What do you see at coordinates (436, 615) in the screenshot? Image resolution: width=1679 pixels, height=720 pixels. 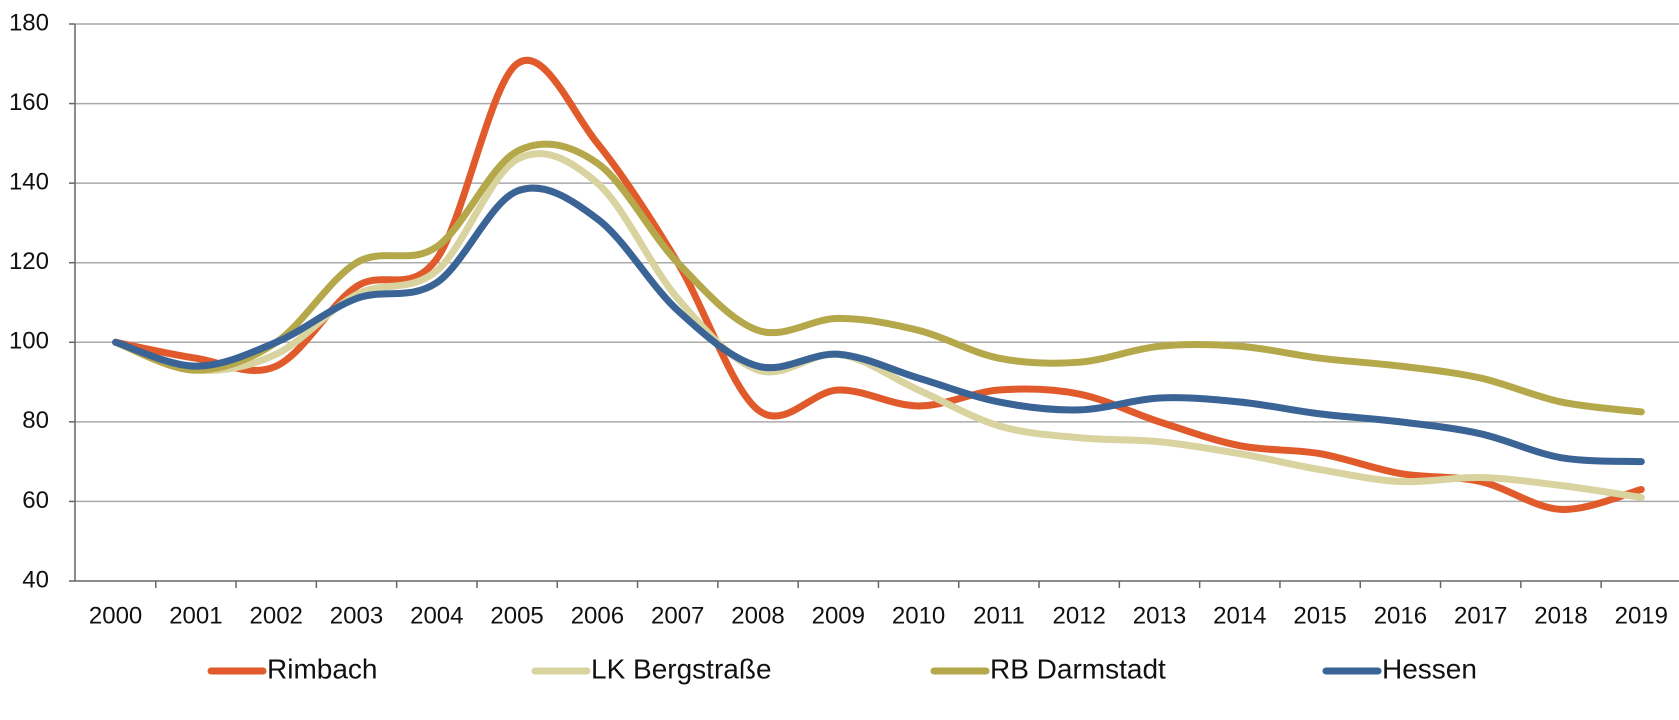 I see `x-tick-label: 2004` at bounding box center [436, 615].